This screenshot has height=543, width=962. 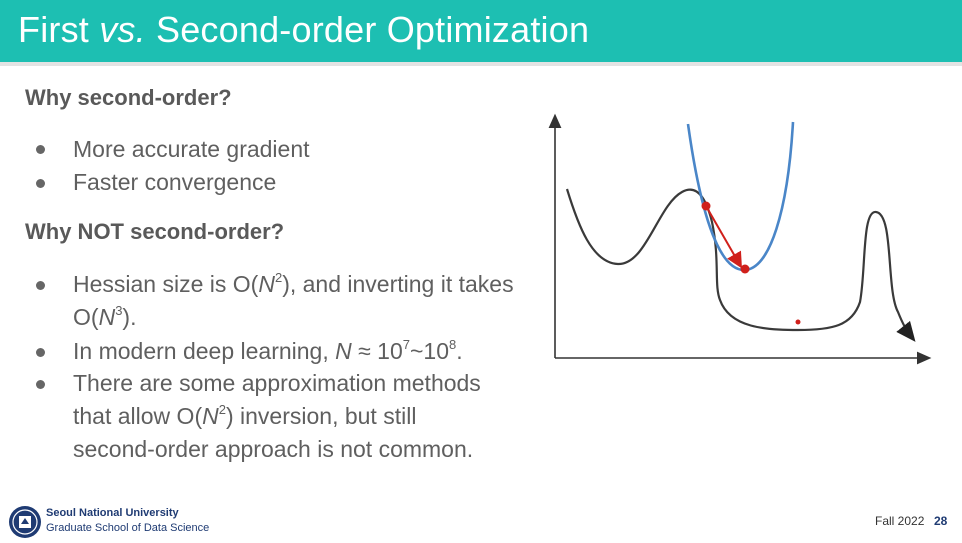 What do you see at coordinates (25, 522) in the screenshot?
I see `snu-logo-icon` at bounding box center [25, 522].